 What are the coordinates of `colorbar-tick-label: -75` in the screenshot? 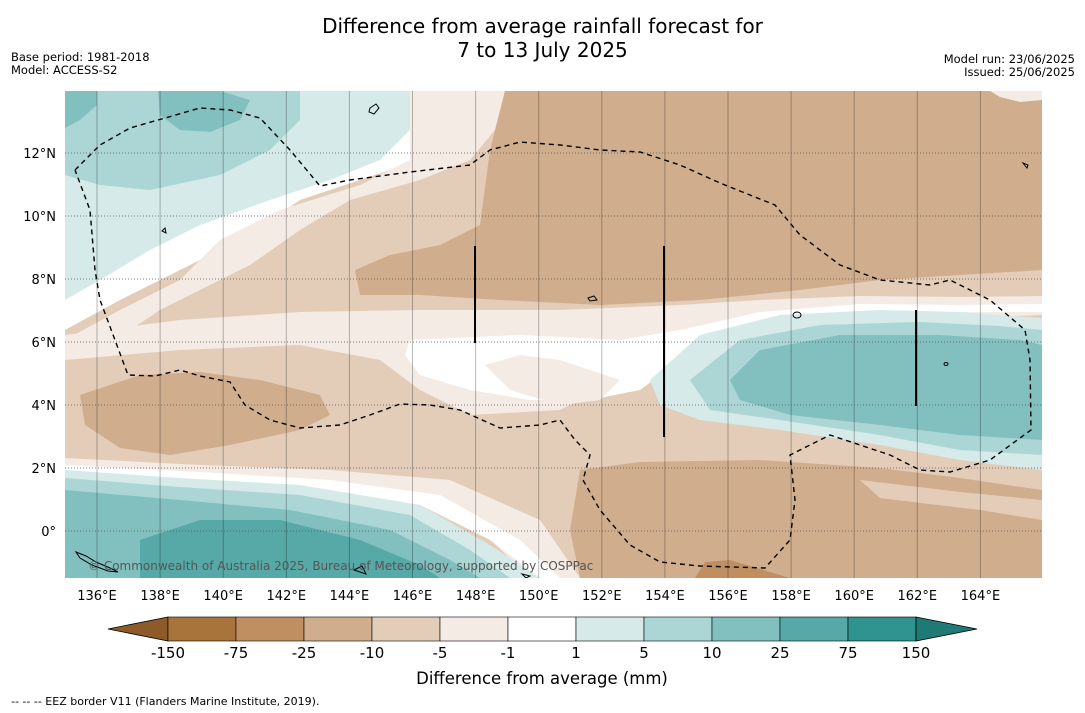 It's located at (236, 653).